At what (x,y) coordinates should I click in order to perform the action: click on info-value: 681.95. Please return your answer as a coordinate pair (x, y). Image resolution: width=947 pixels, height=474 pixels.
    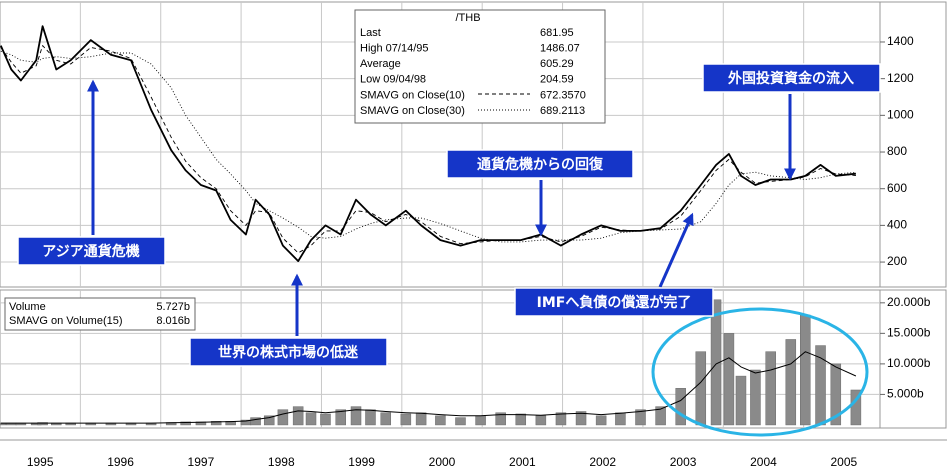
    Looking at the image, I should click on (557, 33).